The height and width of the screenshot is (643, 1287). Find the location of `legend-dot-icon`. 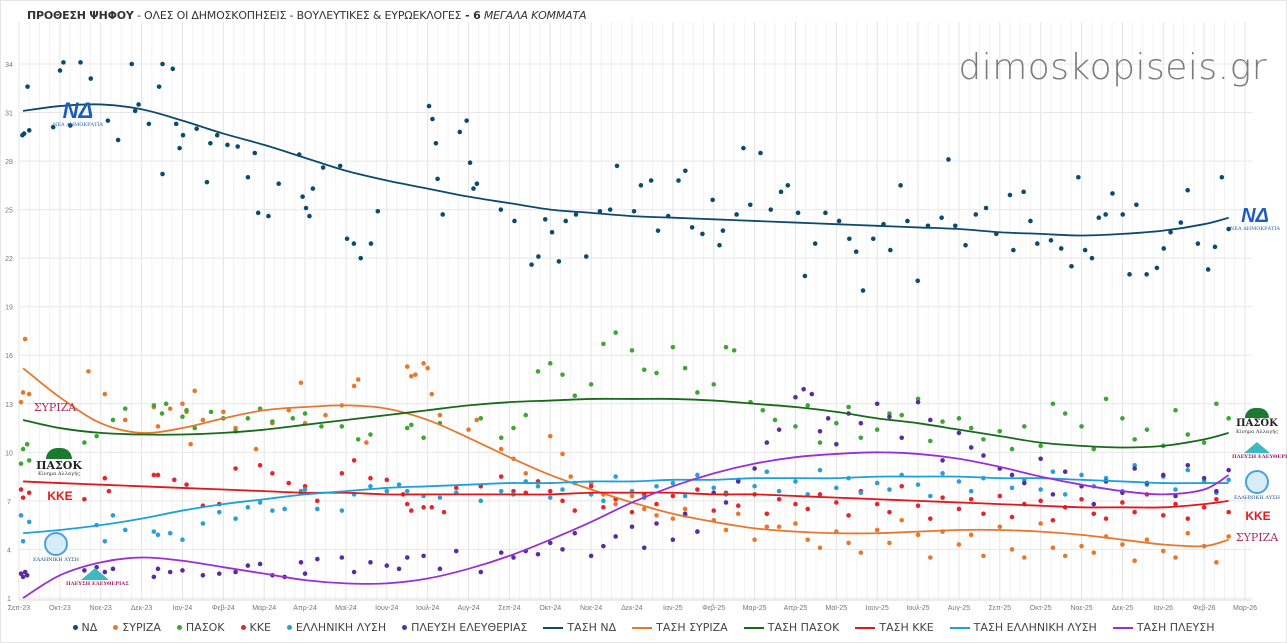

legend-dot-icon is located at coordinates (289, 627).